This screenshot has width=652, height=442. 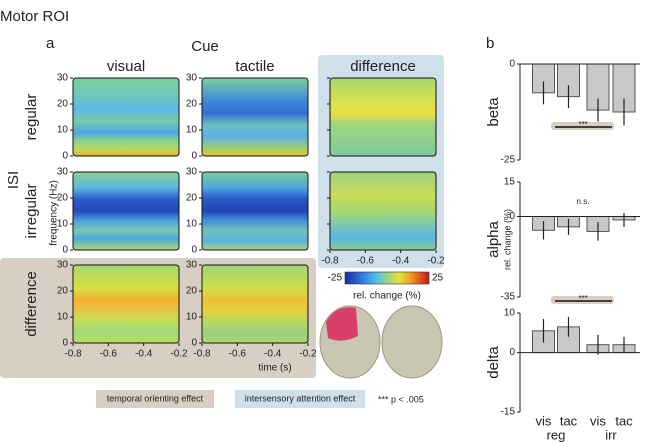 What do you see at coordinates (31, 117) in the screenshot?
I see `row-label: regular` at bounding box center [31, 117].